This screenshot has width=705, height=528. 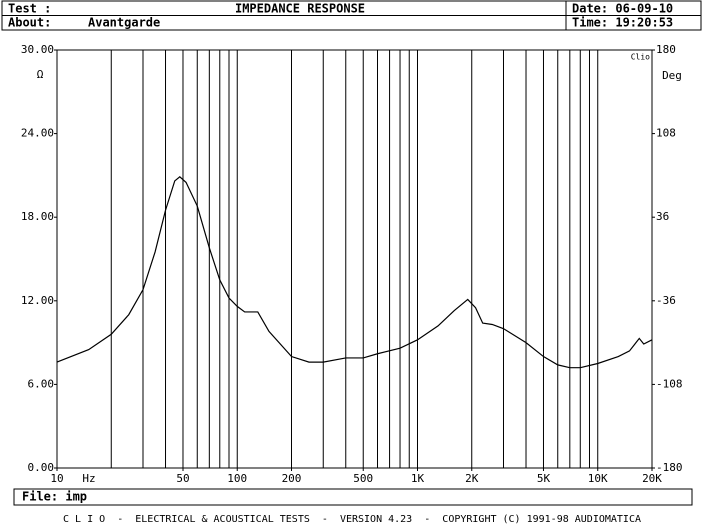 I want to click on about: Avantgarde, so click(x=124, y=23).